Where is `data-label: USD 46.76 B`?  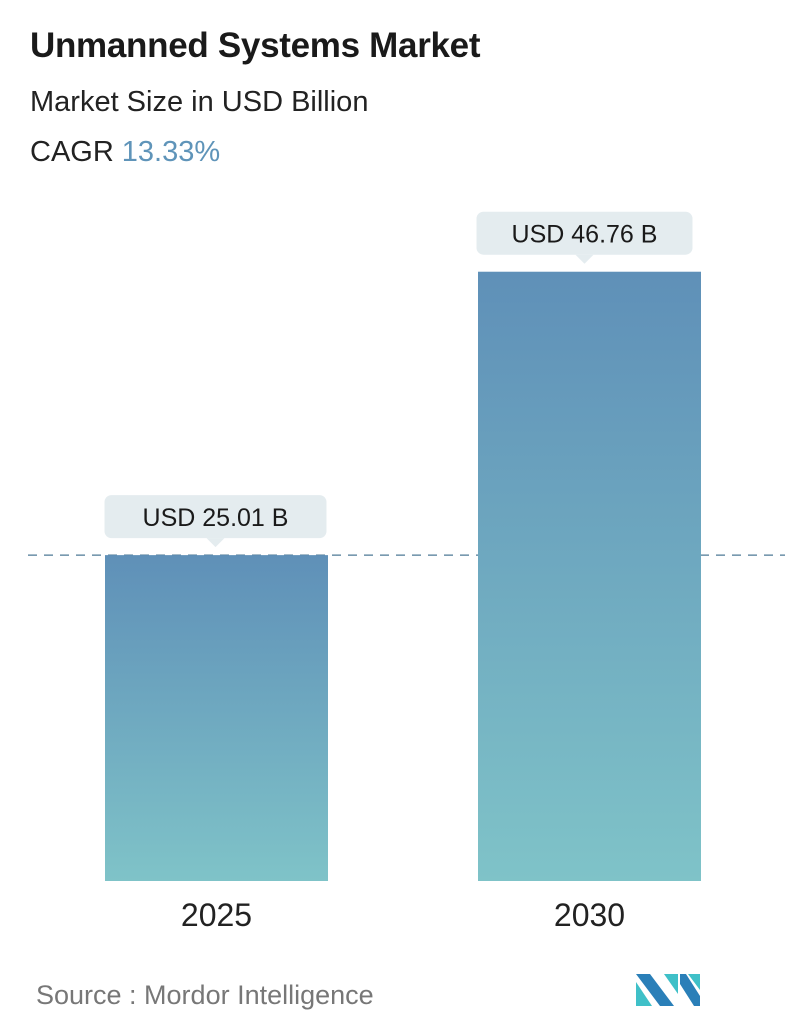
data-label: USD 46.76 B is located at coordinates (585, 235).